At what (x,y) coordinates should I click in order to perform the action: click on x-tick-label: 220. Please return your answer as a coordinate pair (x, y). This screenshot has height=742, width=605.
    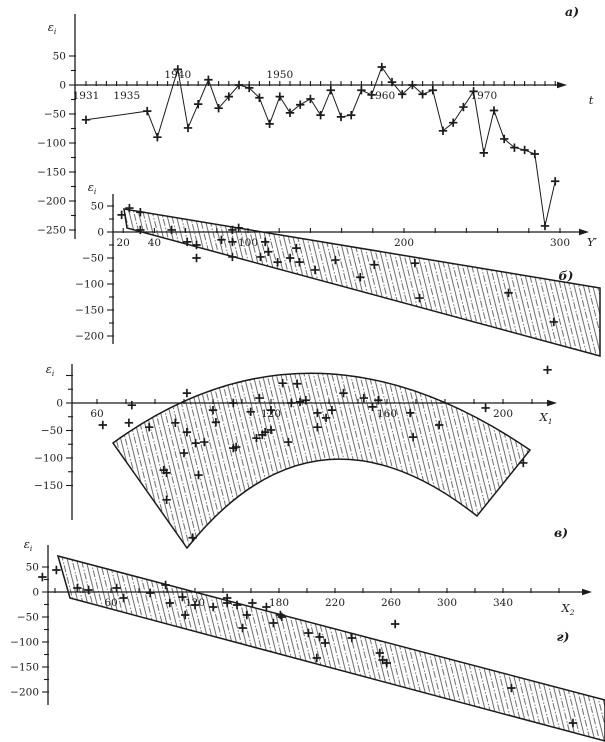
    Looking at the image, I should click on (335, 603).